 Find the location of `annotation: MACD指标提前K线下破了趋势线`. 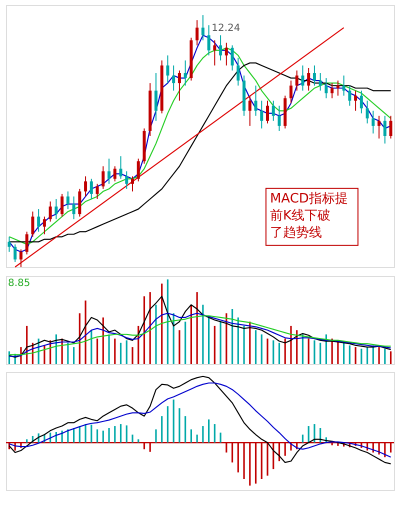

annotation: MACD指标提前K线下破了趋势线 is located at coordinates (309, 215).